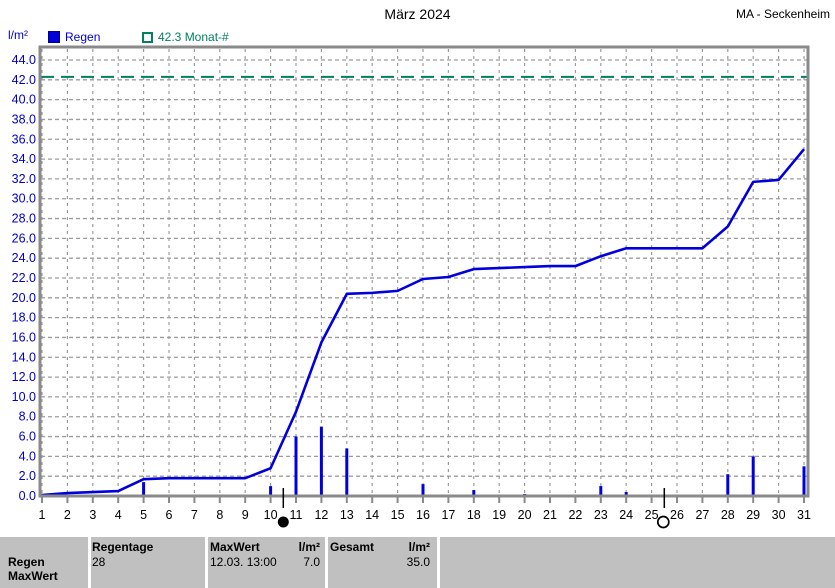 This screenshot has height=588, width=835. I want to click on x-tick-label: 14, so click(372, 515).